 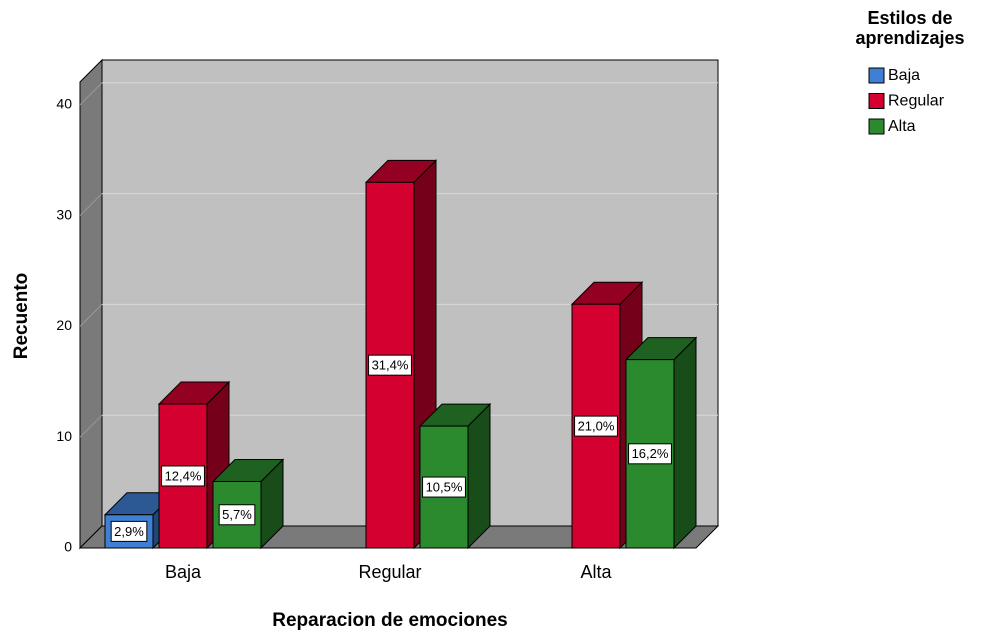 What do you see at coordinates (68, 547) in the screenshot?
I see `y-tick-label: 0` at bounding box center [68, 547].